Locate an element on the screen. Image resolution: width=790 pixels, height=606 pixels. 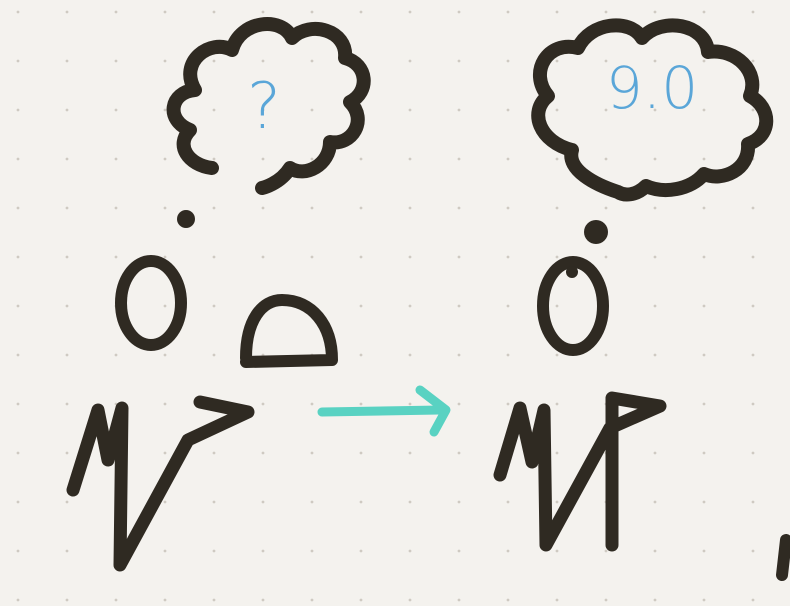
right-thought-dot is located at coordinates (596, 232).